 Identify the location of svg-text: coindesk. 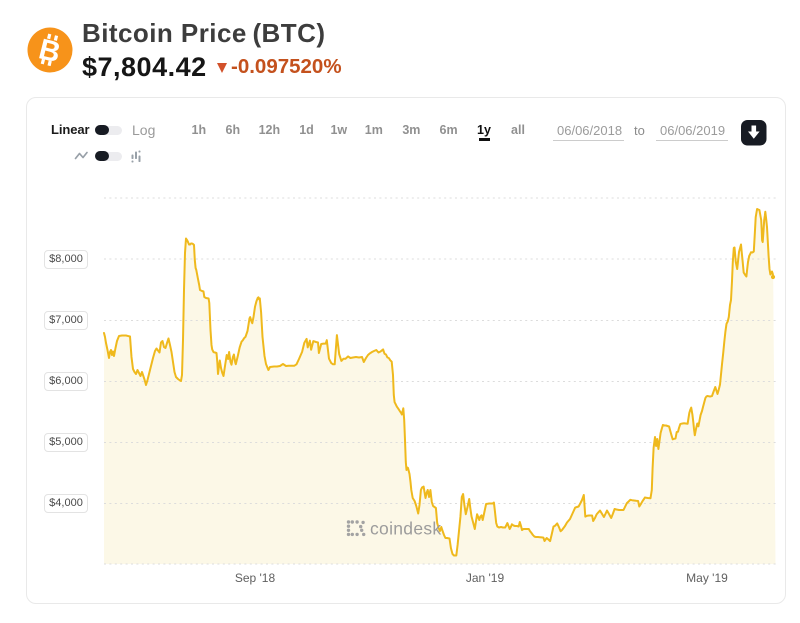
(405, 529).